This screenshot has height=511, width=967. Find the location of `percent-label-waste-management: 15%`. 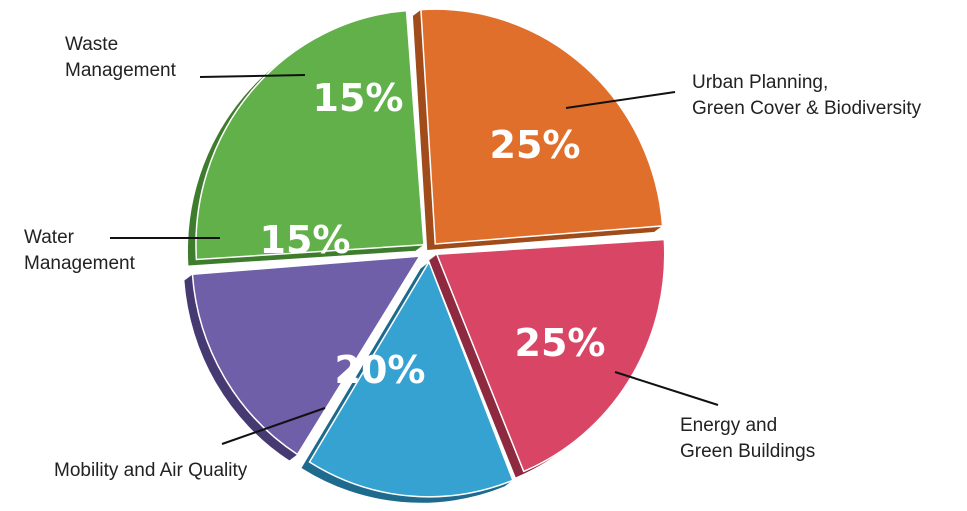

percent-label-waste-management: 15% is located at coordinates (358, 98).